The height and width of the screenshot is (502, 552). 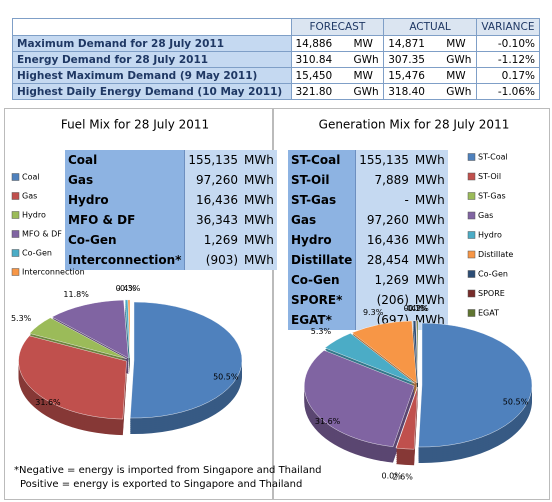 What do you see at coordinates (368, 160) in the screenshot?
I see `mix-row: ST-Coal 155,135 MWh` at bounding box center [368, 160].